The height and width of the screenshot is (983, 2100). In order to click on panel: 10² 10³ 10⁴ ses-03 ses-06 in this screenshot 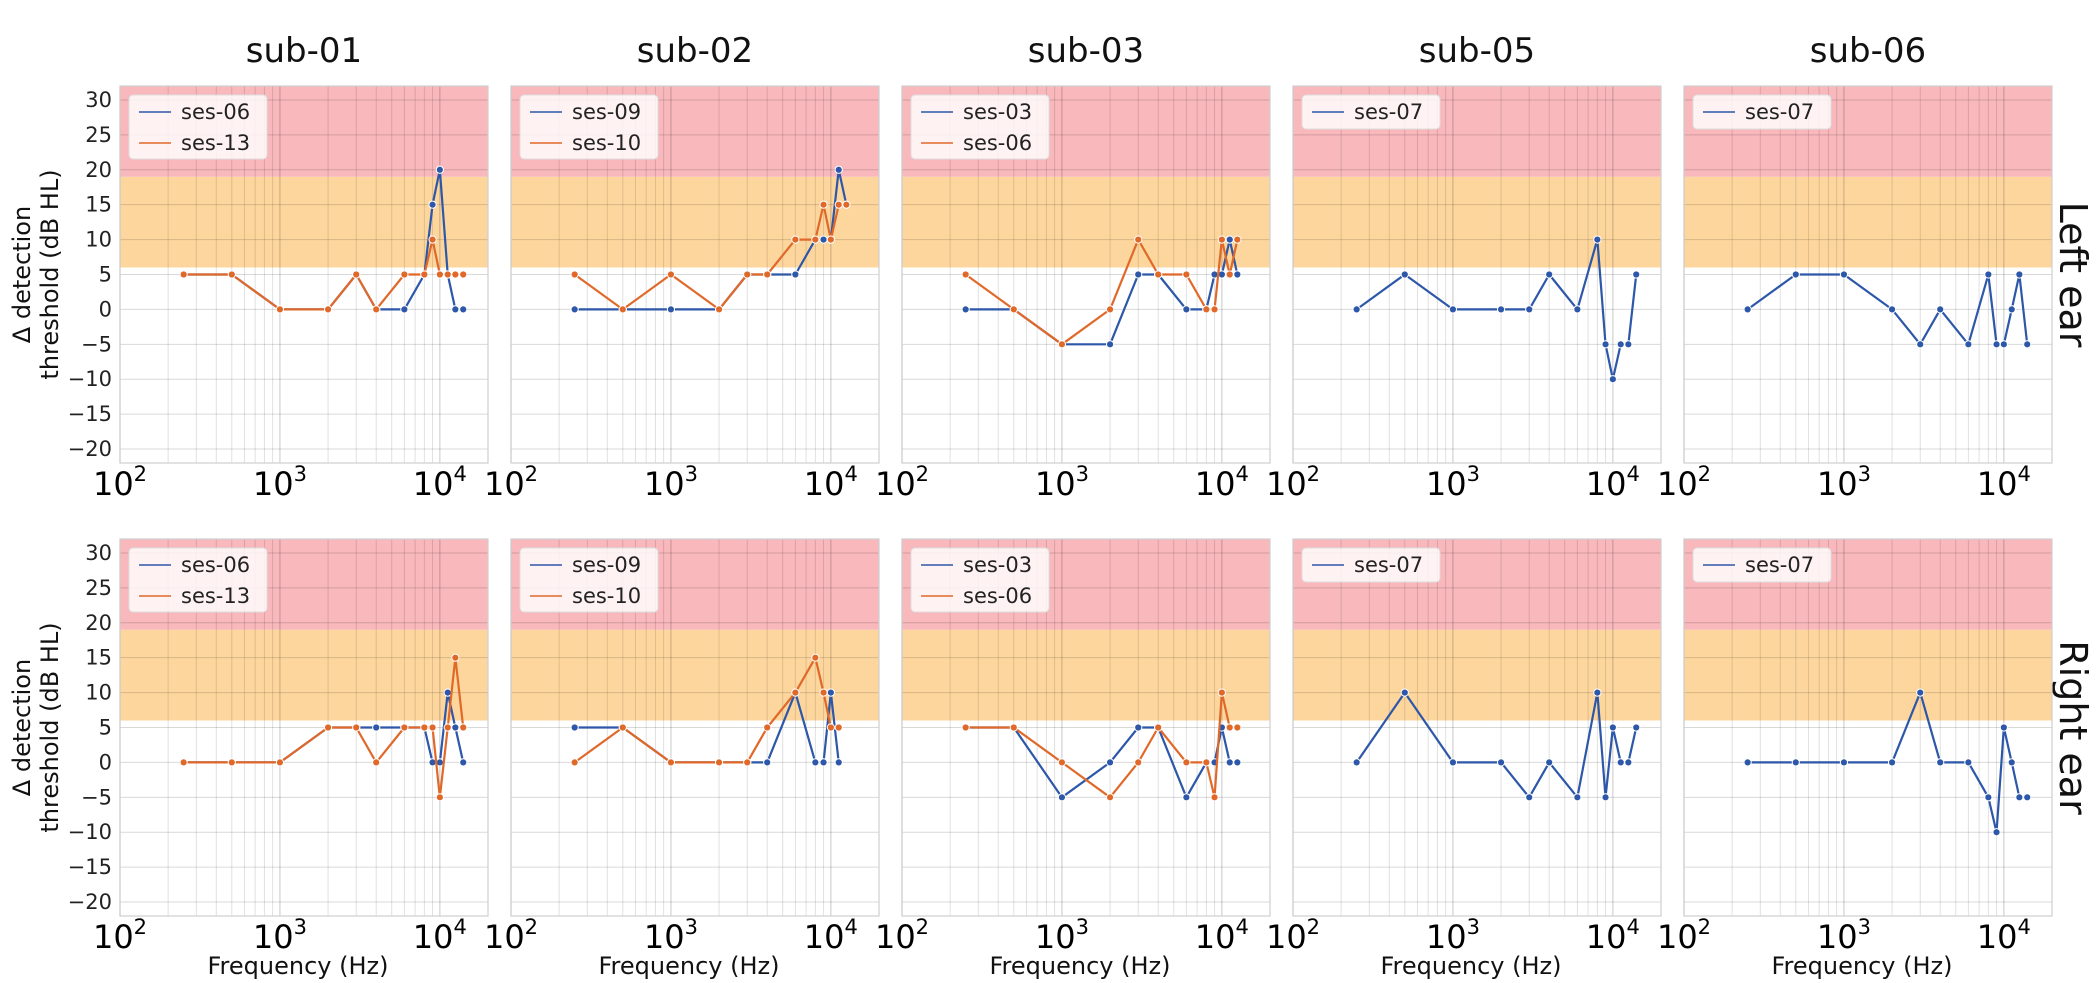, I will do `click(1073, 294)`.